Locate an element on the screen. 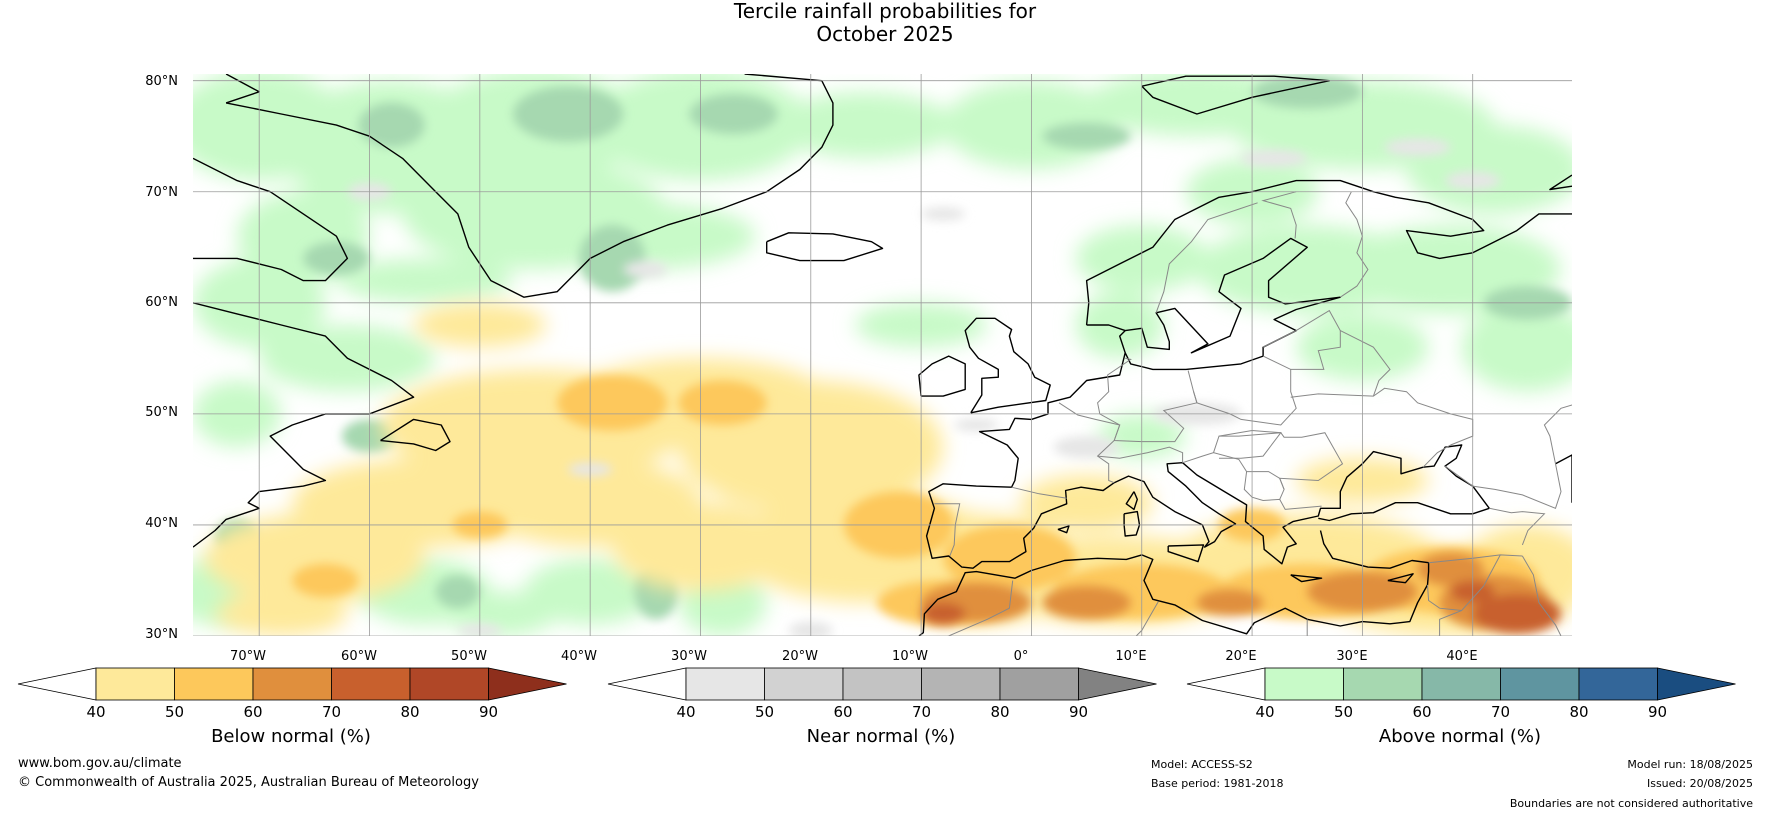  colorbar-below-tick-2: 60 is located at coordinates (253, 712).